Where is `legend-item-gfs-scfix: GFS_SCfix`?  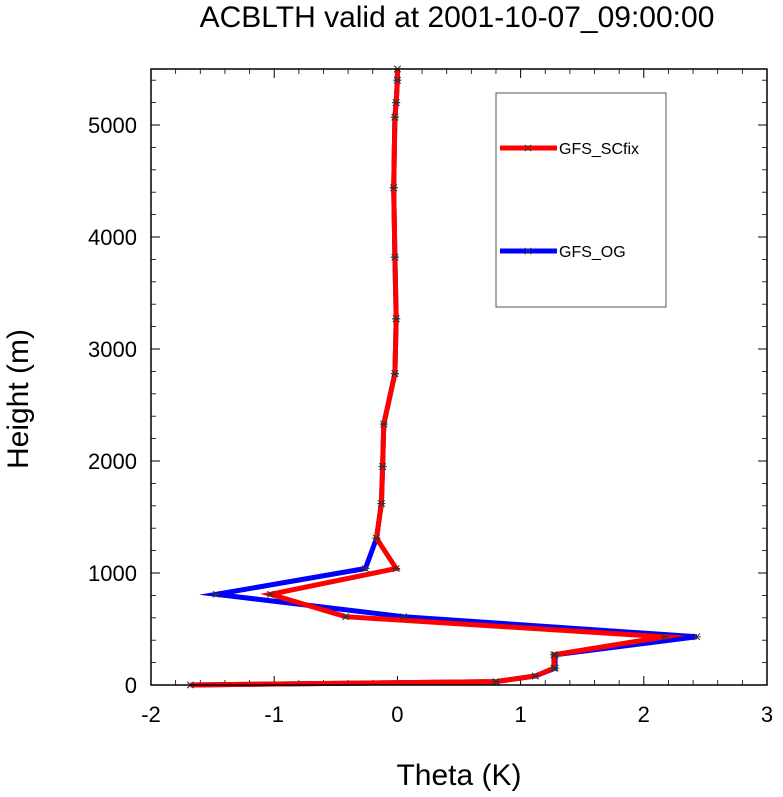
legend-item-gfs-scfix: GFS_SCfix is located at coordinates (569, 149).